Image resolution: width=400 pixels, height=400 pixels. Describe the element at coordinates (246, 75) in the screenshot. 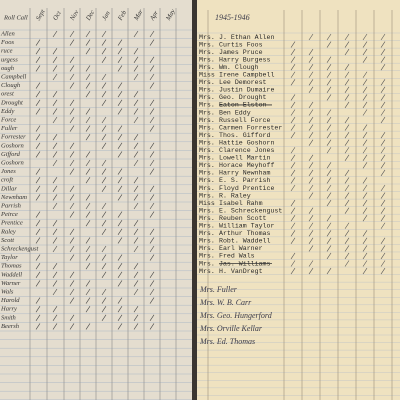

I see `member-name: Irene Campbell` at that location.